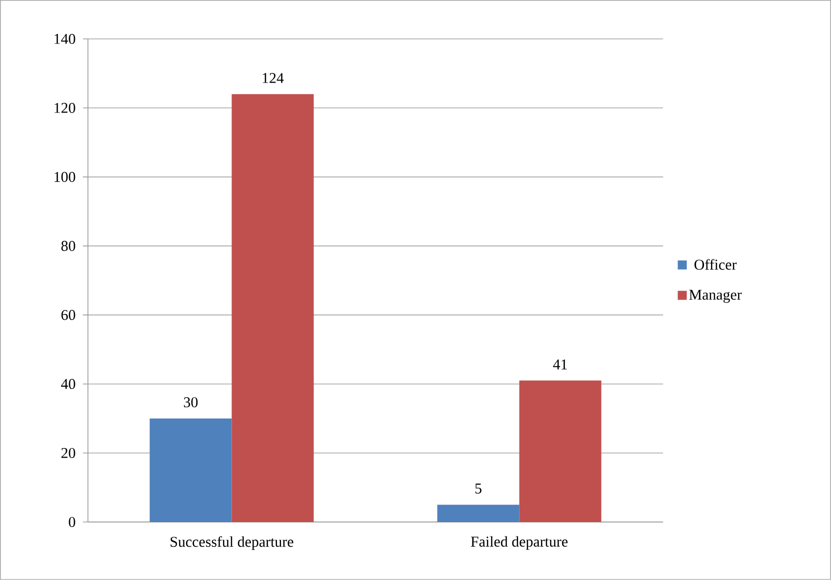  Describe the element at coordinates (65, 177) in the screenshot. I see `y-tick-label: 100` at that location.